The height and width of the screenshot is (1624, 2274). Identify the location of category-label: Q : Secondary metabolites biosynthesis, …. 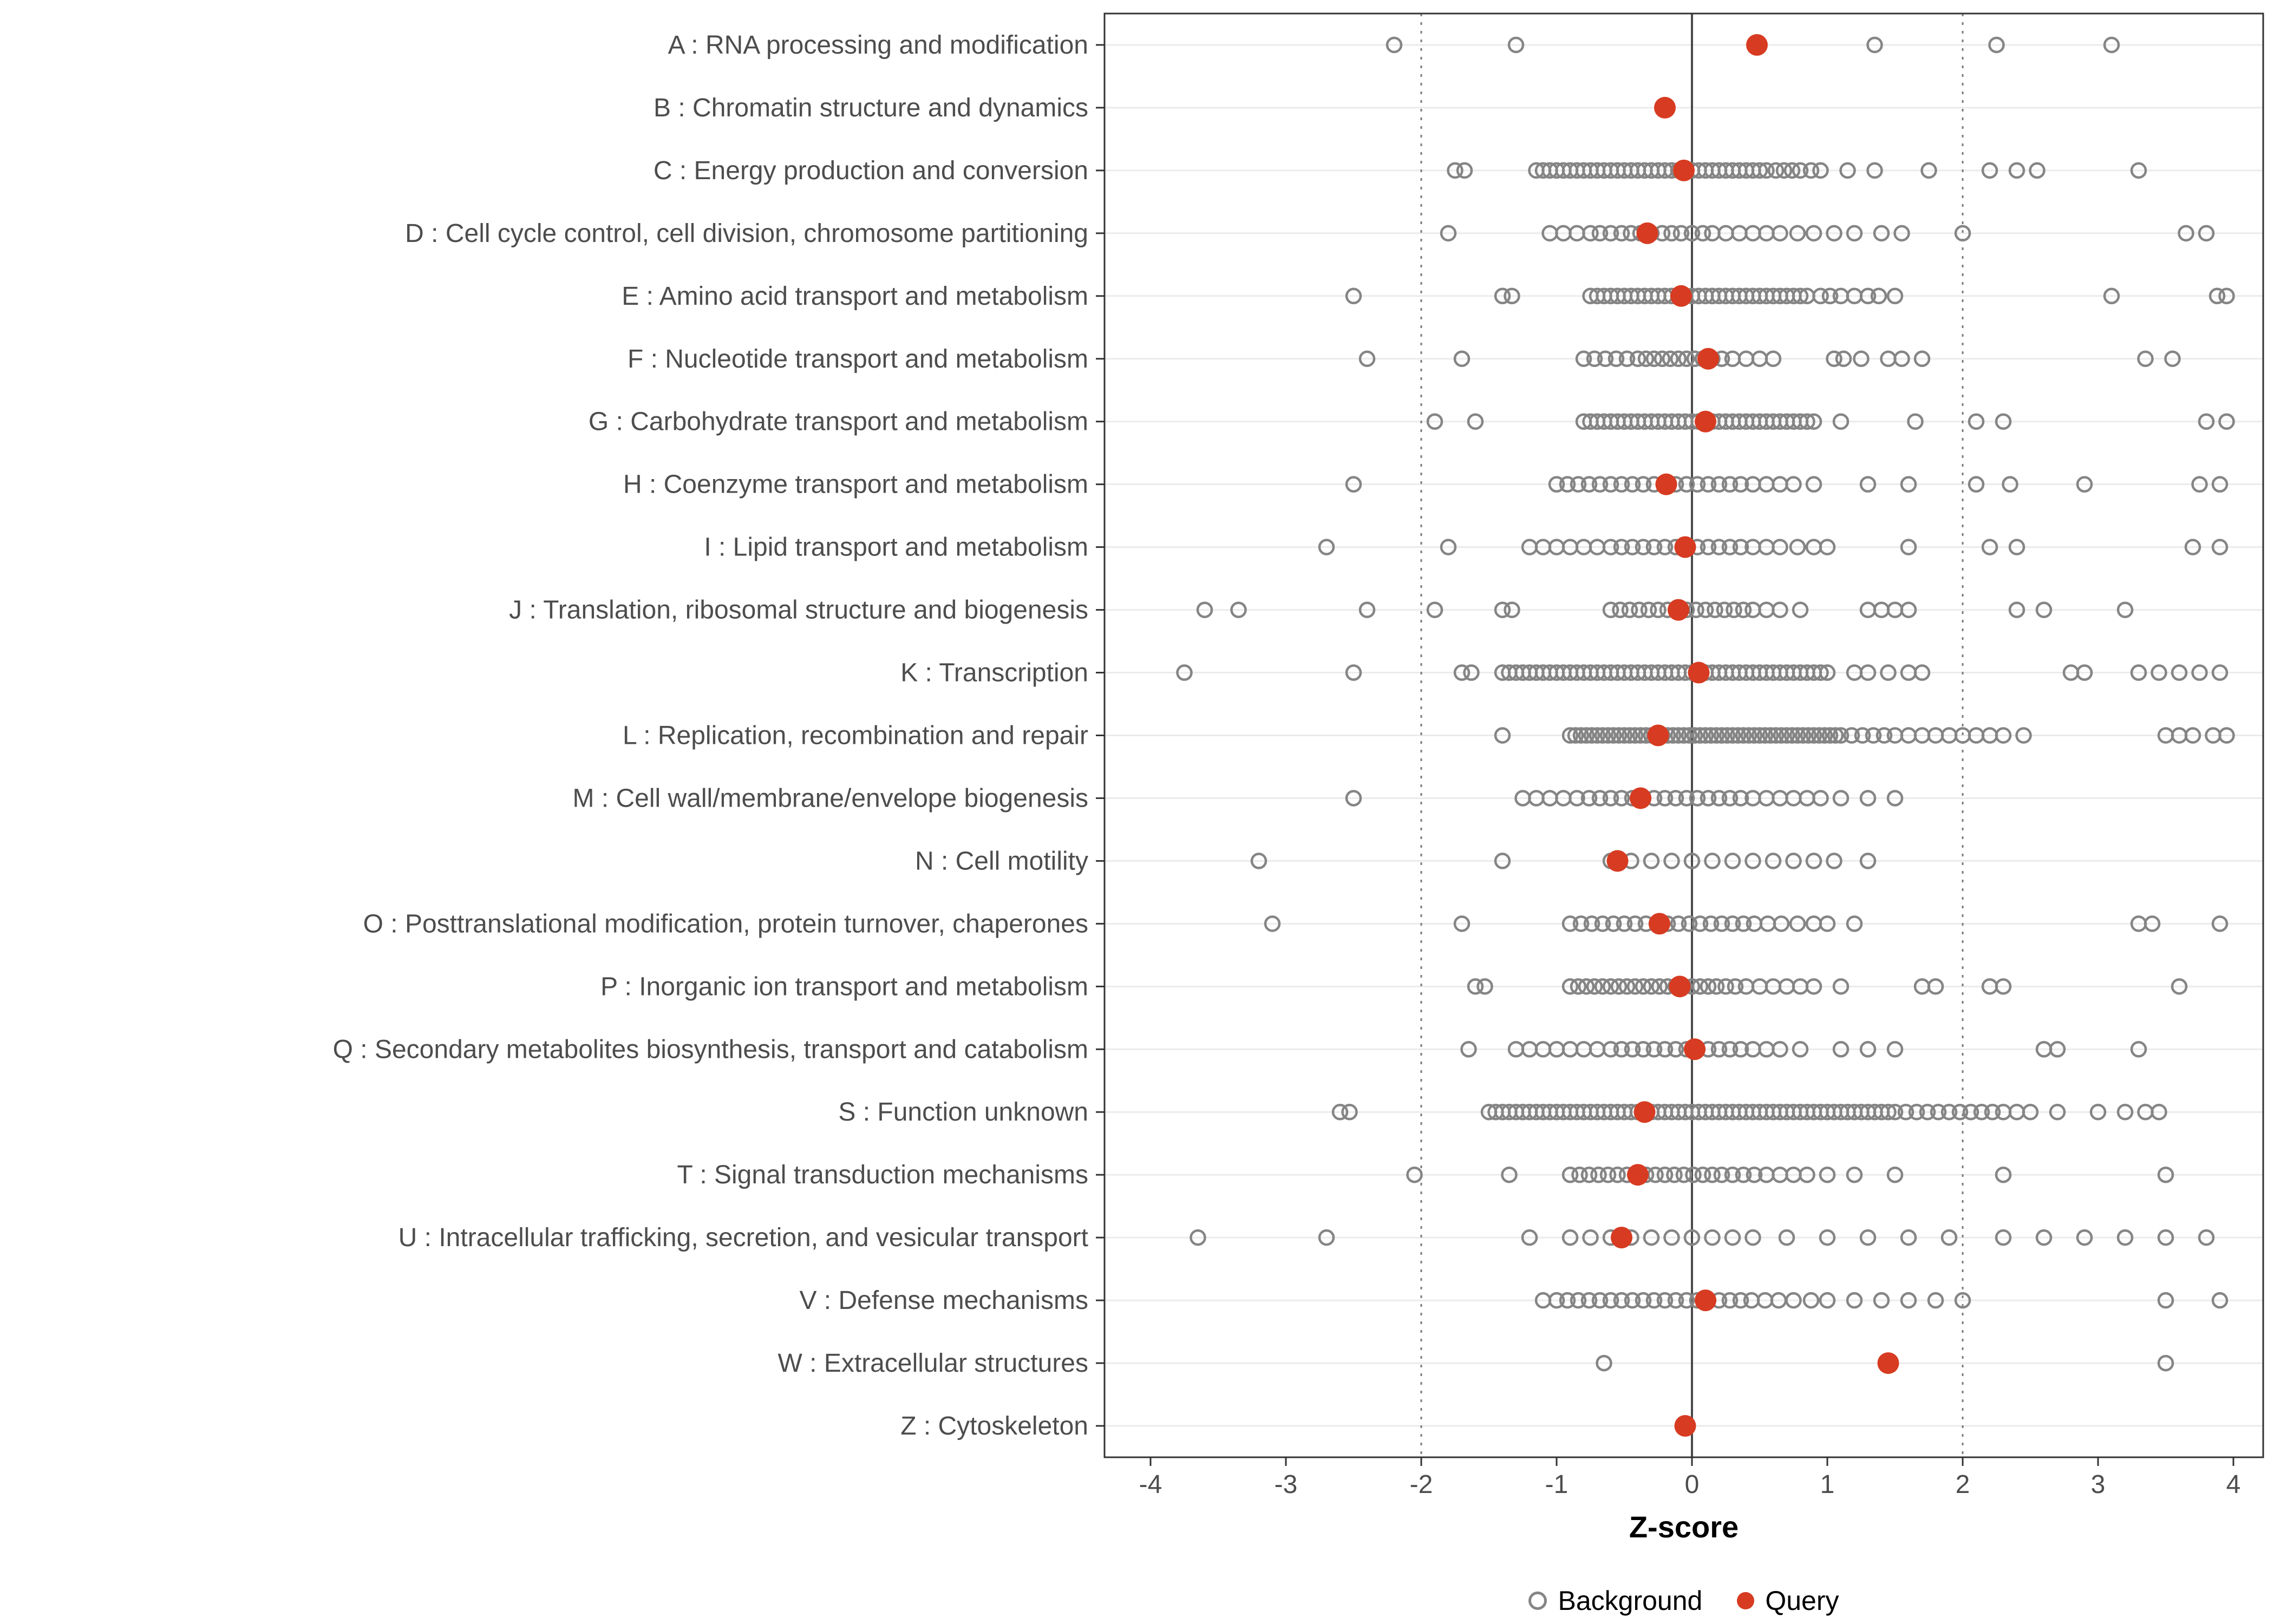
(711, 1049).